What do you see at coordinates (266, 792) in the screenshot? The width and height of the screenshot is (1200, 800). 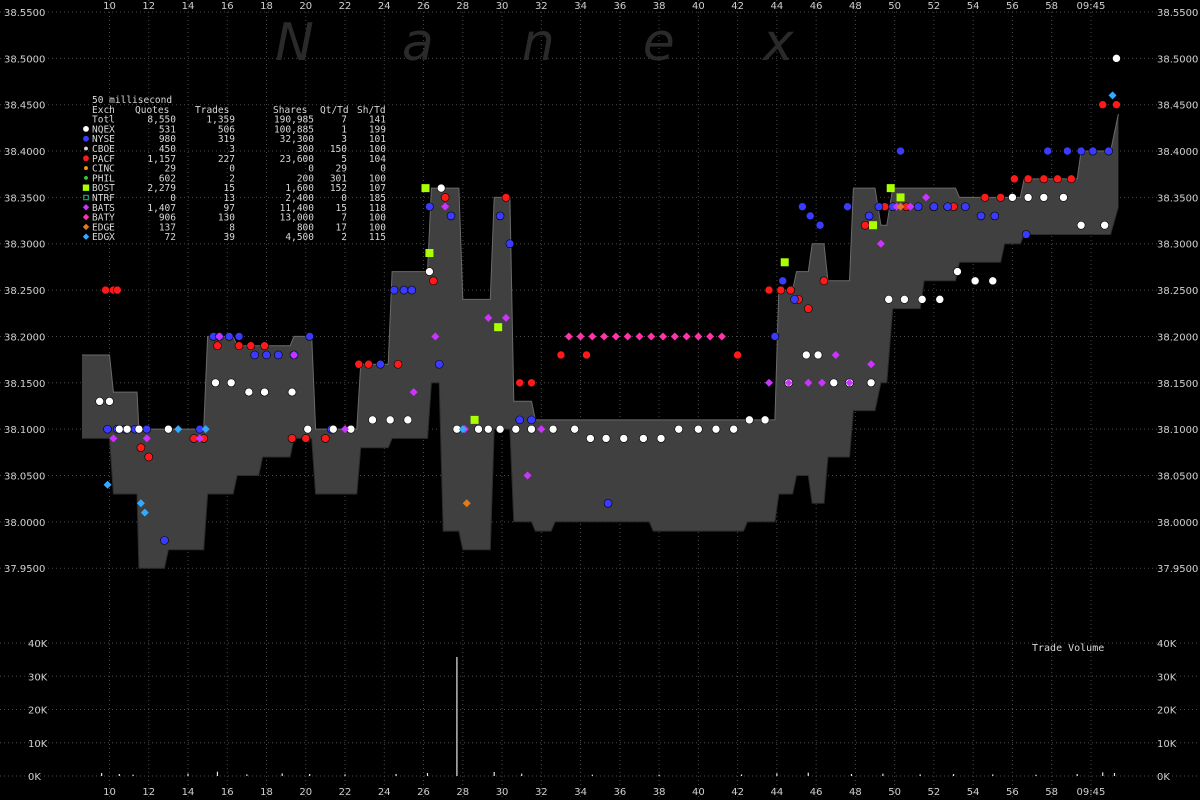 I see `x-tick-label-bottom: 18` at bounding box center [266, 792].